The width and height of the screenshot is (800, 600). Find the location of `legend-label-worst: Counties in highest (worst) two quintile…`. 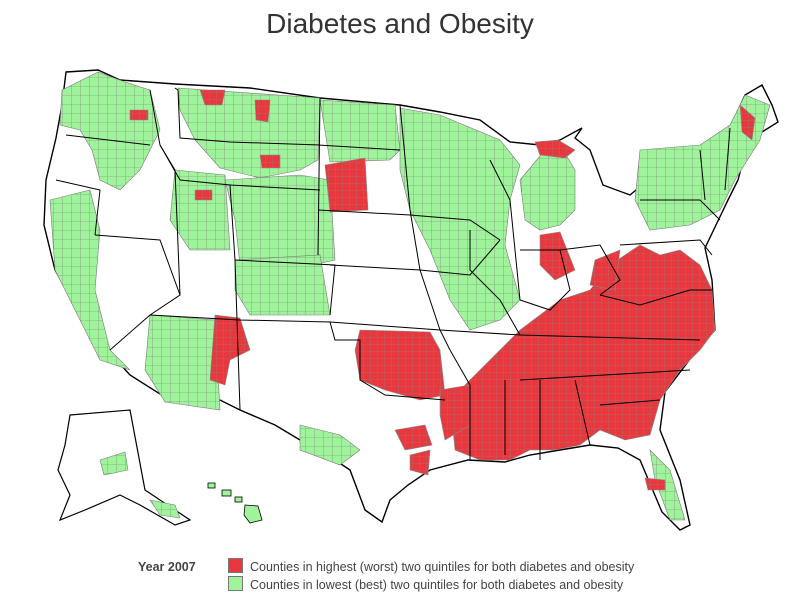

legend-label-worst: Counties in highest (worst) two quintile… is located at coordinates (442, 567).